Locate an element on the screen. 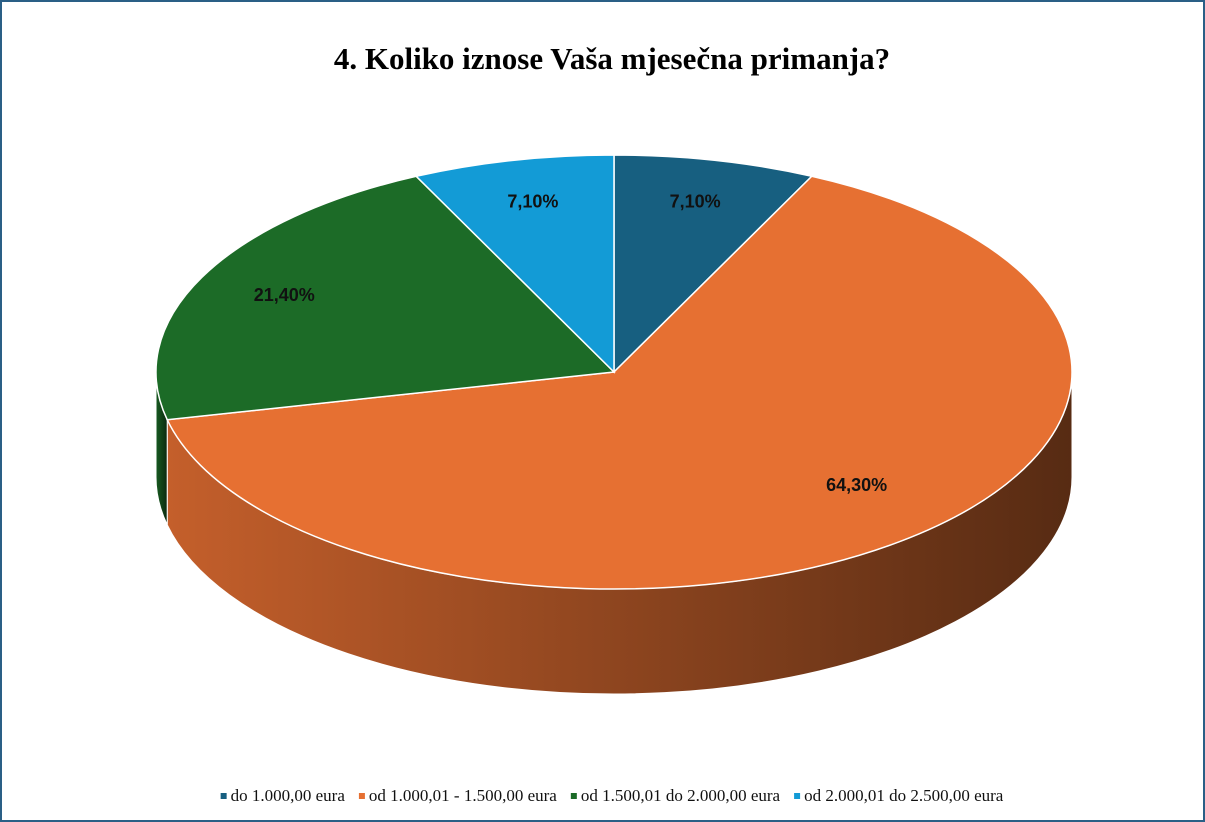  chart-title: 4. Koliko iznose Vaša mjesečna primanja? is located at coordinates (612, 58).